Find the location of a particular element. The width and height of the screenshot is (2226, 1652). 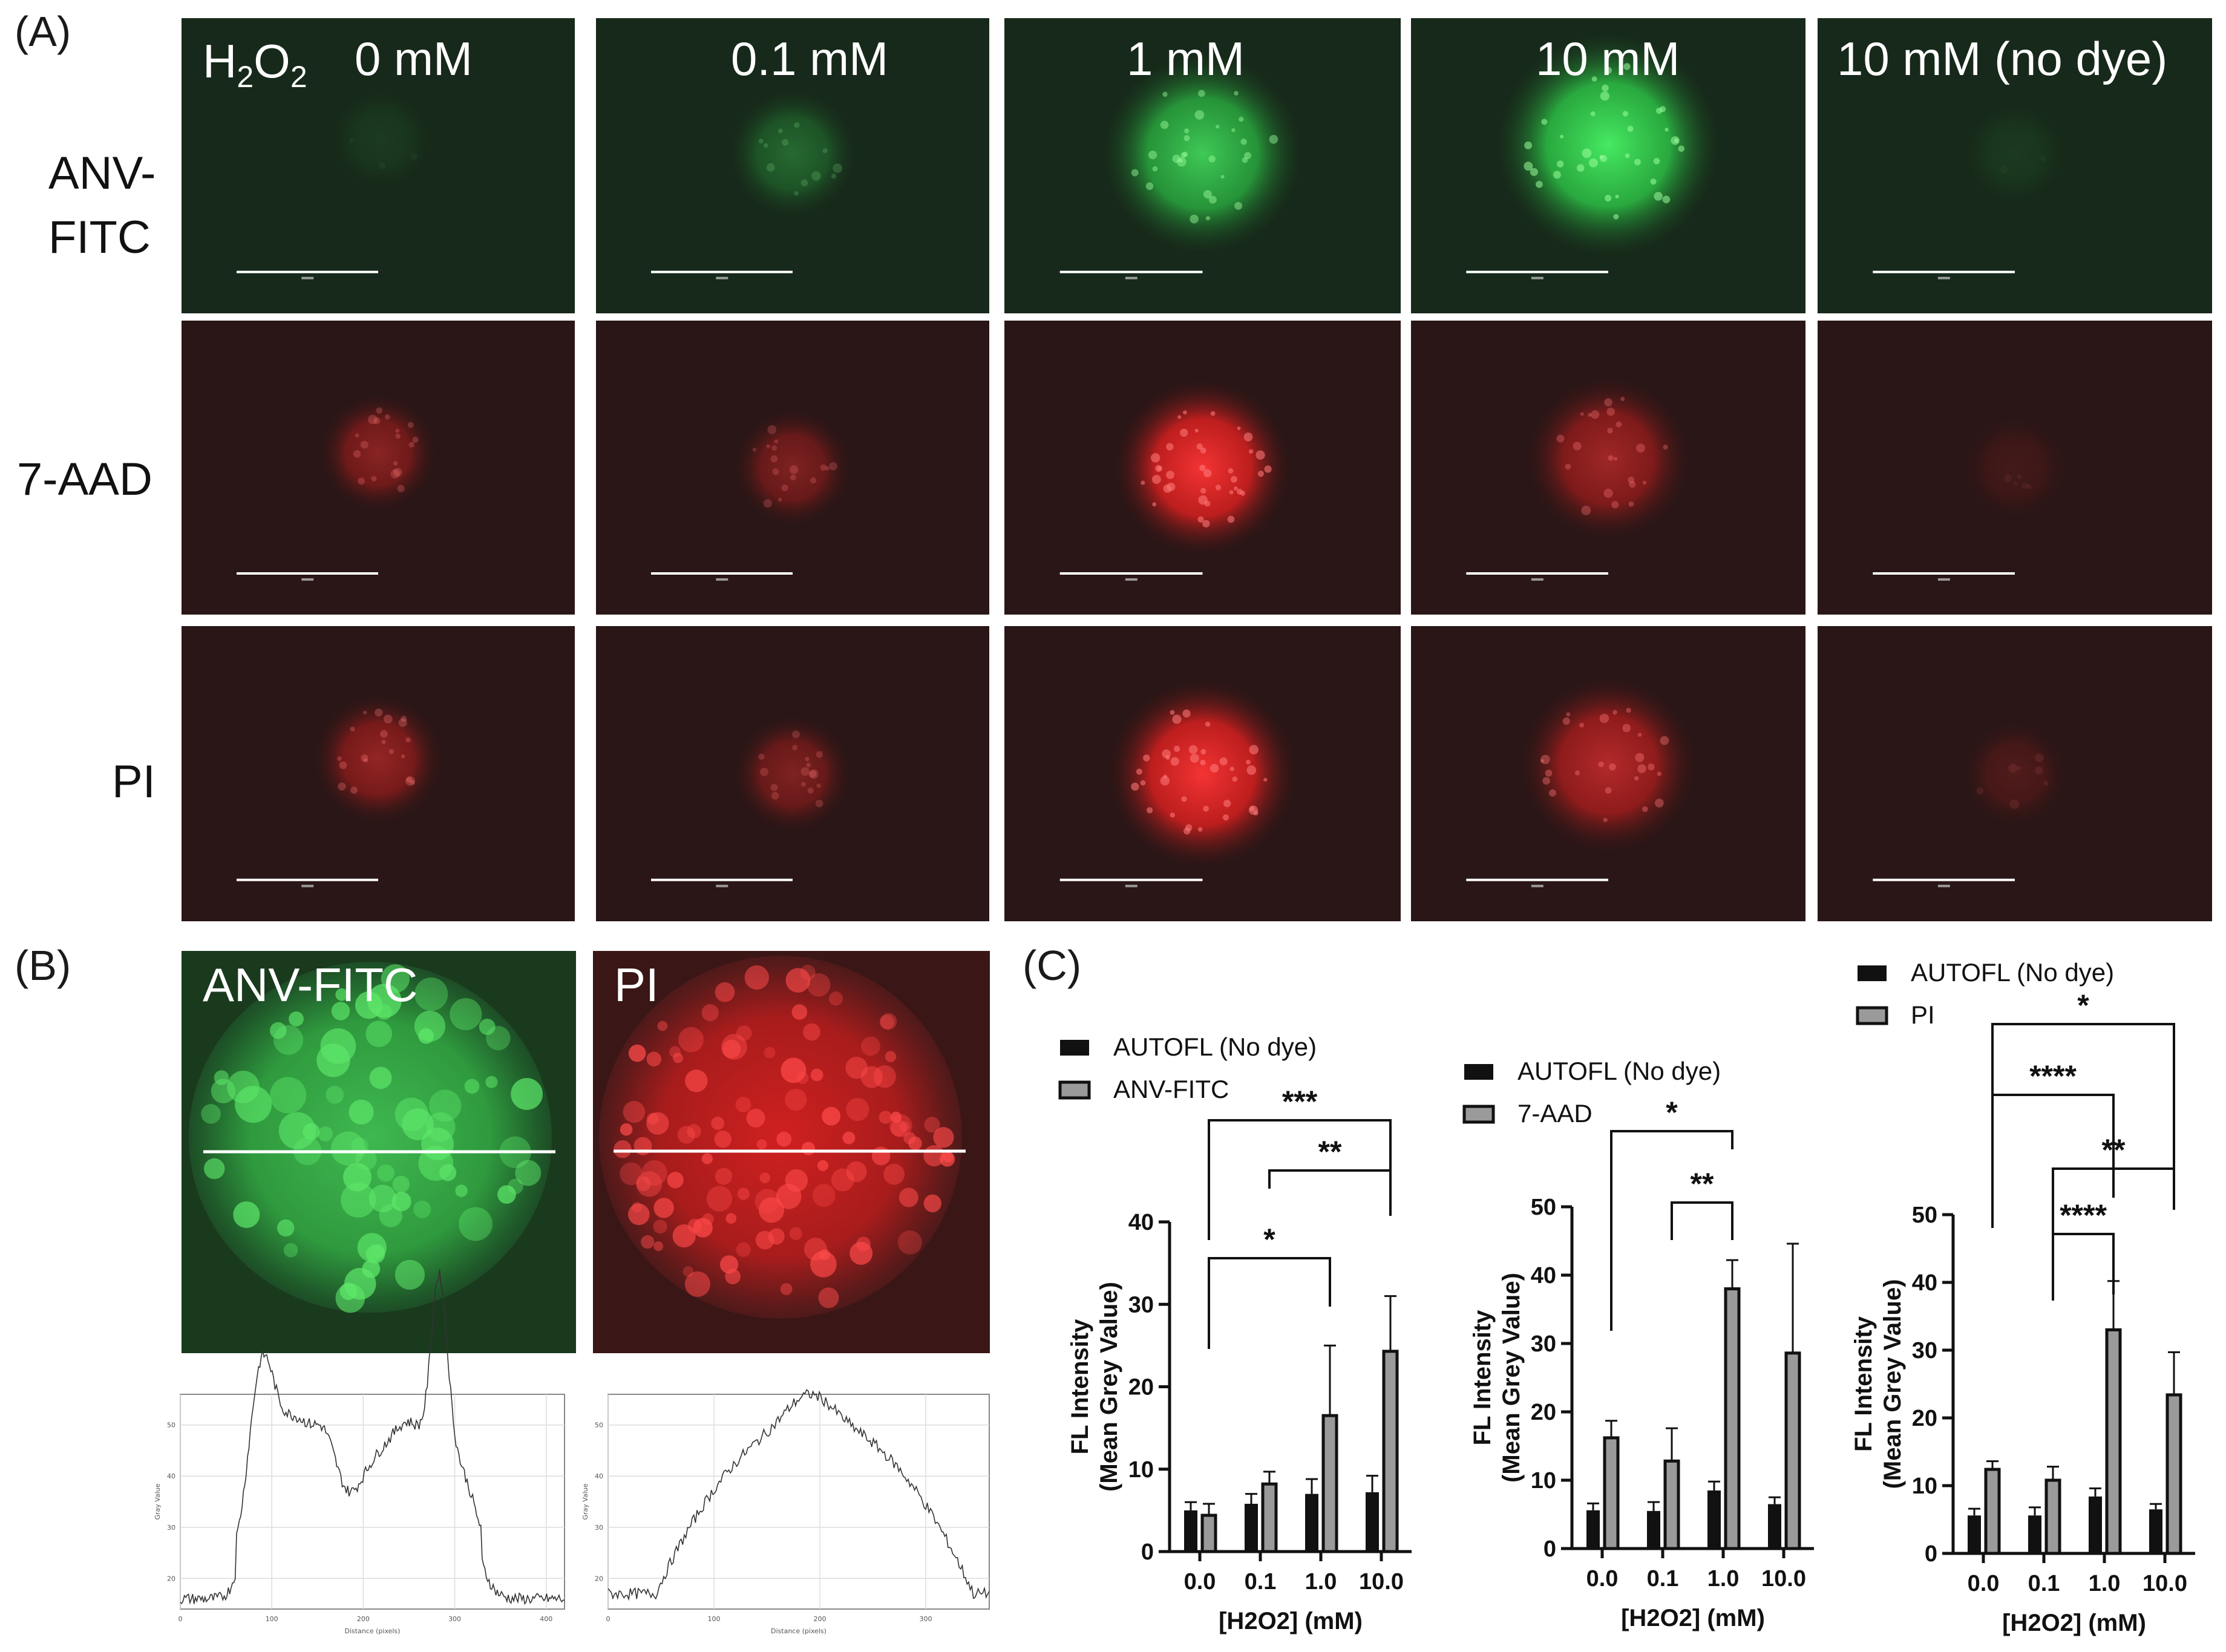

y-tick-label: 20 is located at coordinates (1141, 1387).